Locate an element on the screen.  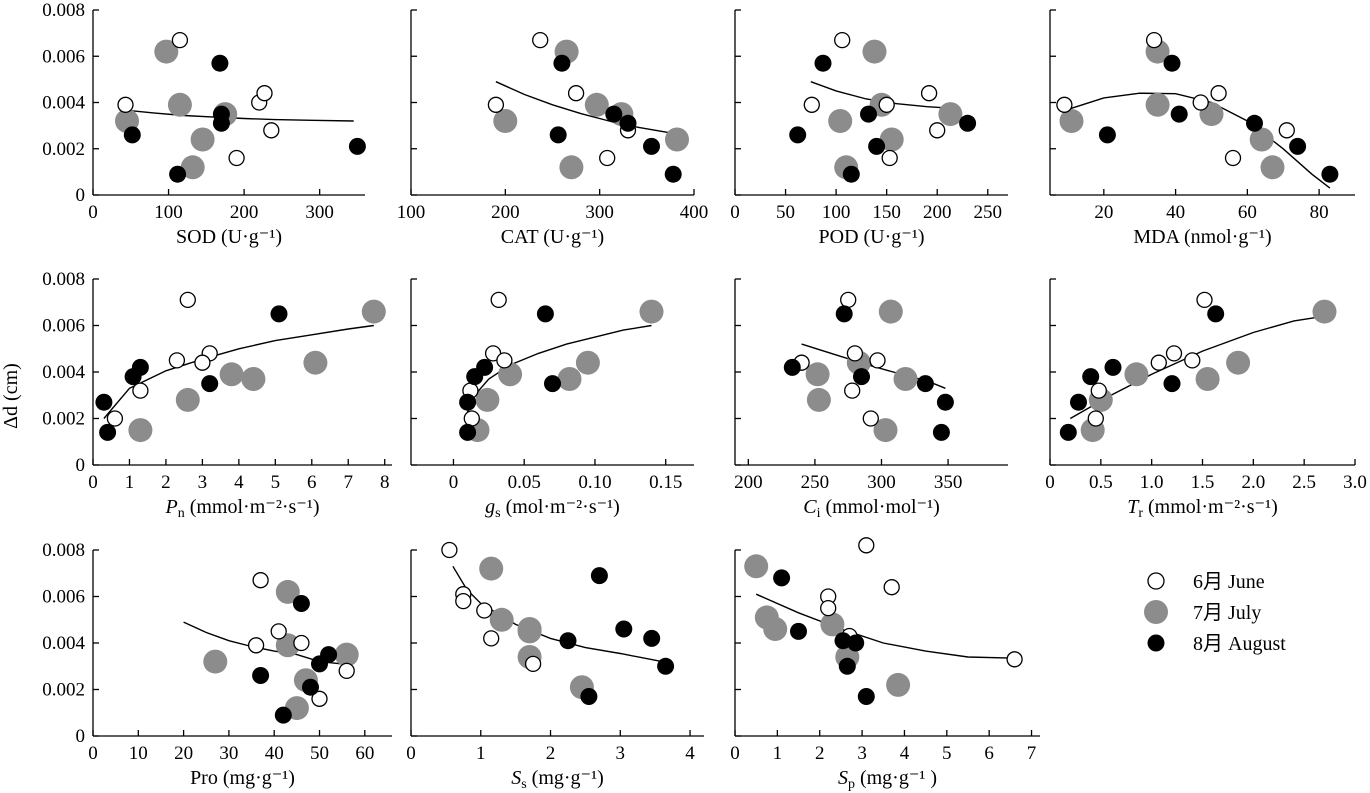
legend-label-june: 6月 June is located at coordinates (1229, 582).